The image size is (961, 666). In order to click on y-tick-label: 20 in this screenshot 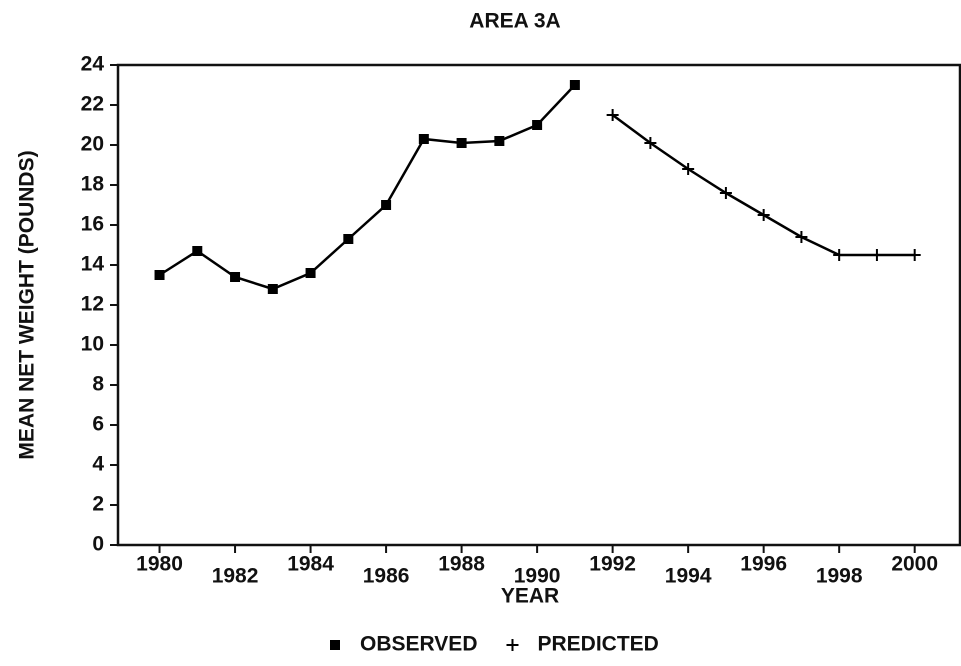, I will do `click(92, 144)`.